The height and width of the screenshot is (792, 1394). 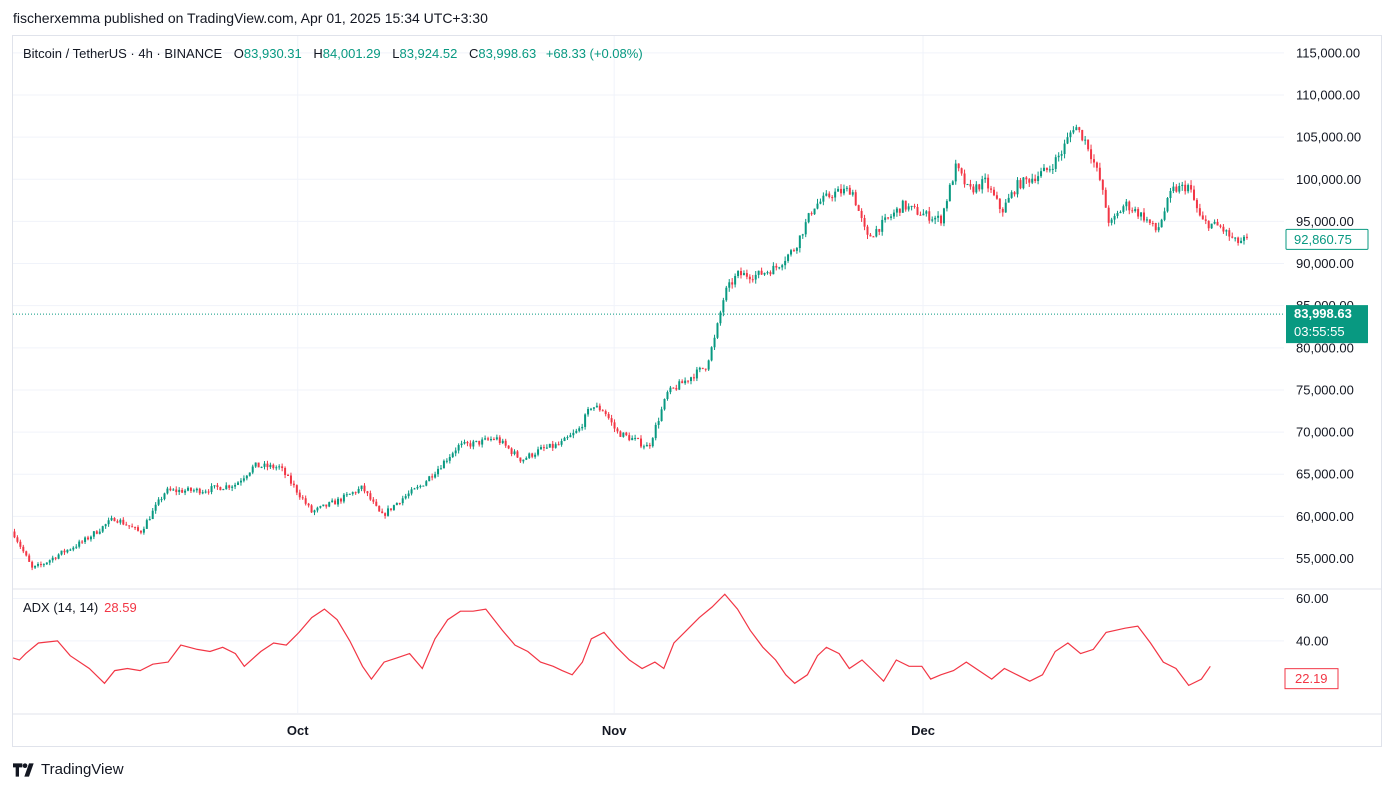 What do you see at coordinates (68, 769) in the screenshot?
I see `footer-brand: TradingView` at bounding box center [68, 769].